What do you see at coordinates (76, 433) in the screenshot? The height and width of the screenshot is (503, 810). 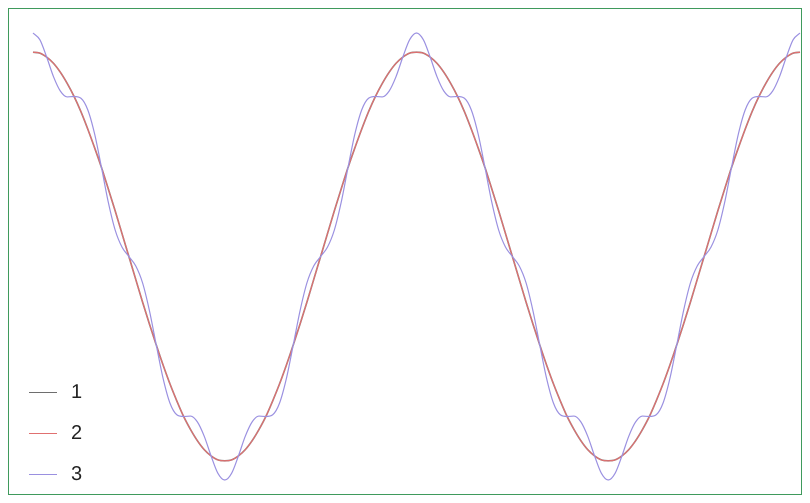 I see `legend-label: 2` at bounding box center [76, 433].